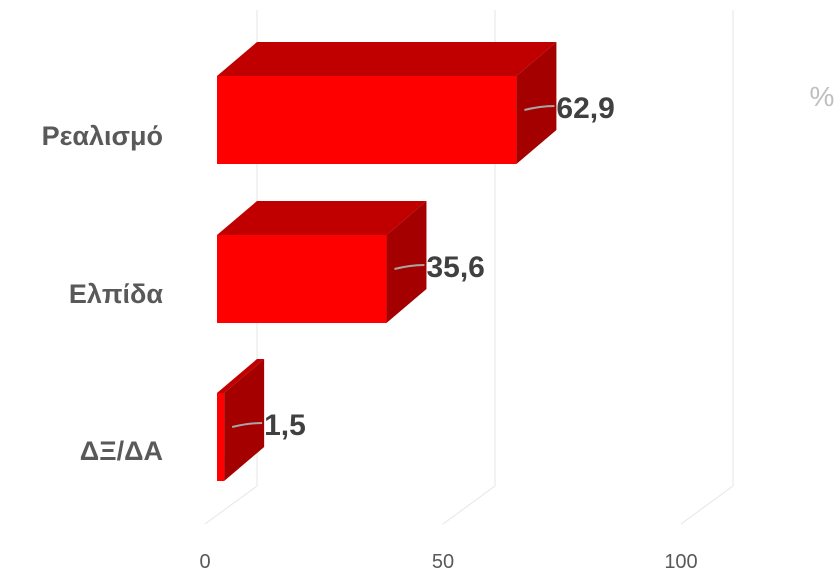  Describe the element at coordinates (443, 560) in the screenshot. I see `x-tick-label: 50` at that location.